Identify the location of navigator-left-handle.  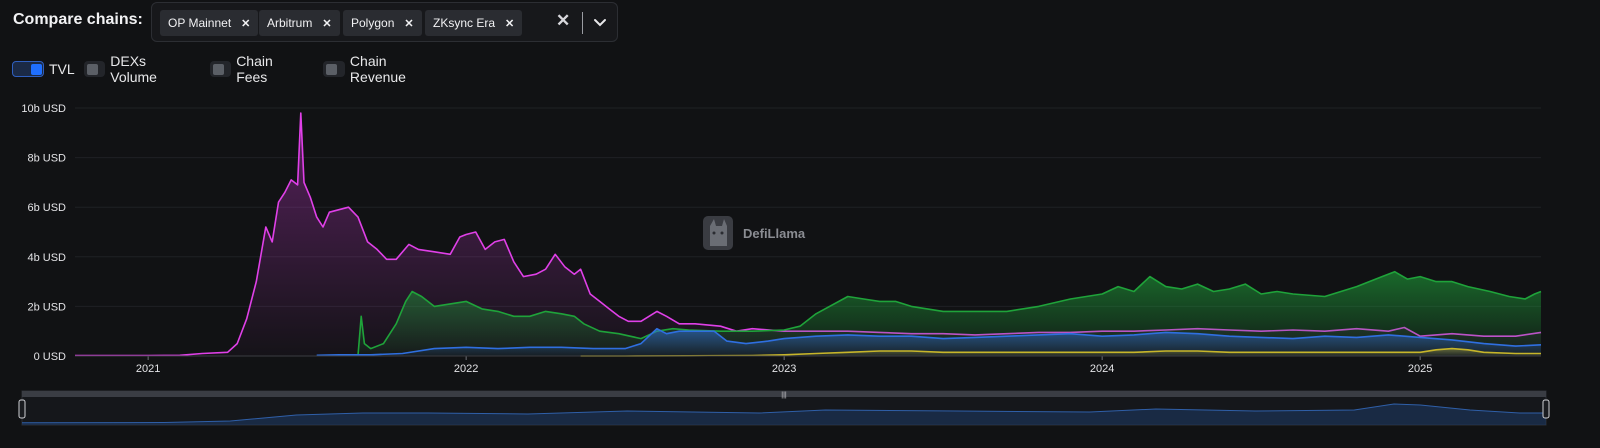
(22, 409).